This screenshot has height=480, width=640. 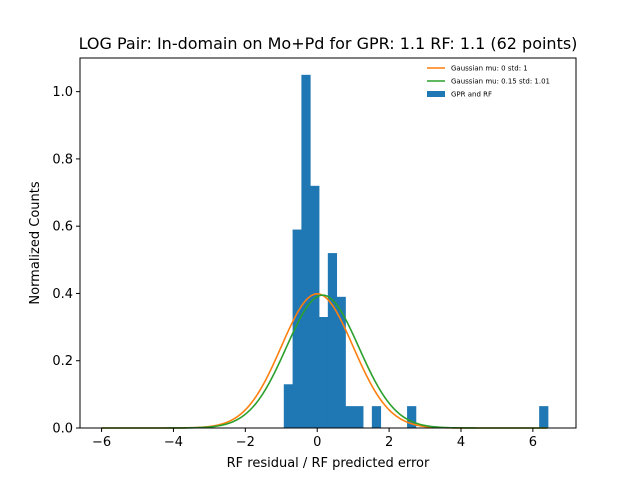 What do you see at coordinates (533, 442) in the screenshot?
I see `x-tick-label: 6` at bounding box center [533, 442].